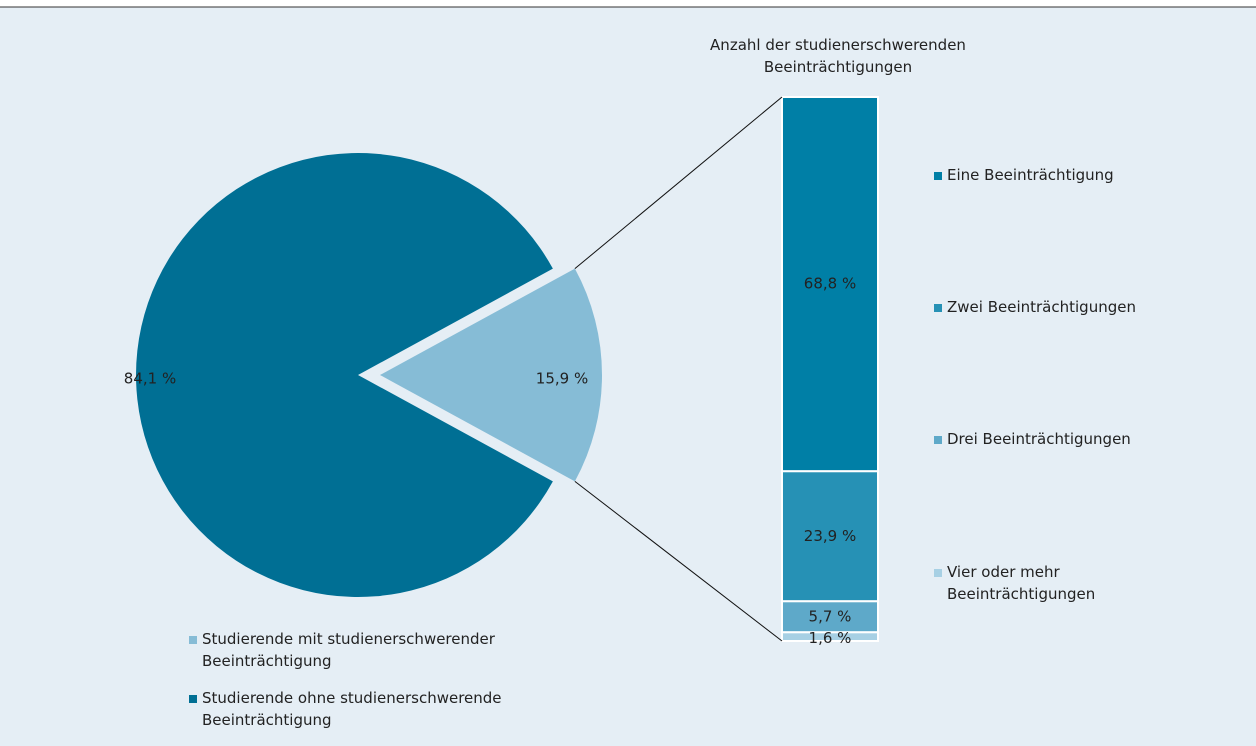  I want to click on legend-item: Vier oder mehr Beeinträchtigungen, so click(1040, 583).